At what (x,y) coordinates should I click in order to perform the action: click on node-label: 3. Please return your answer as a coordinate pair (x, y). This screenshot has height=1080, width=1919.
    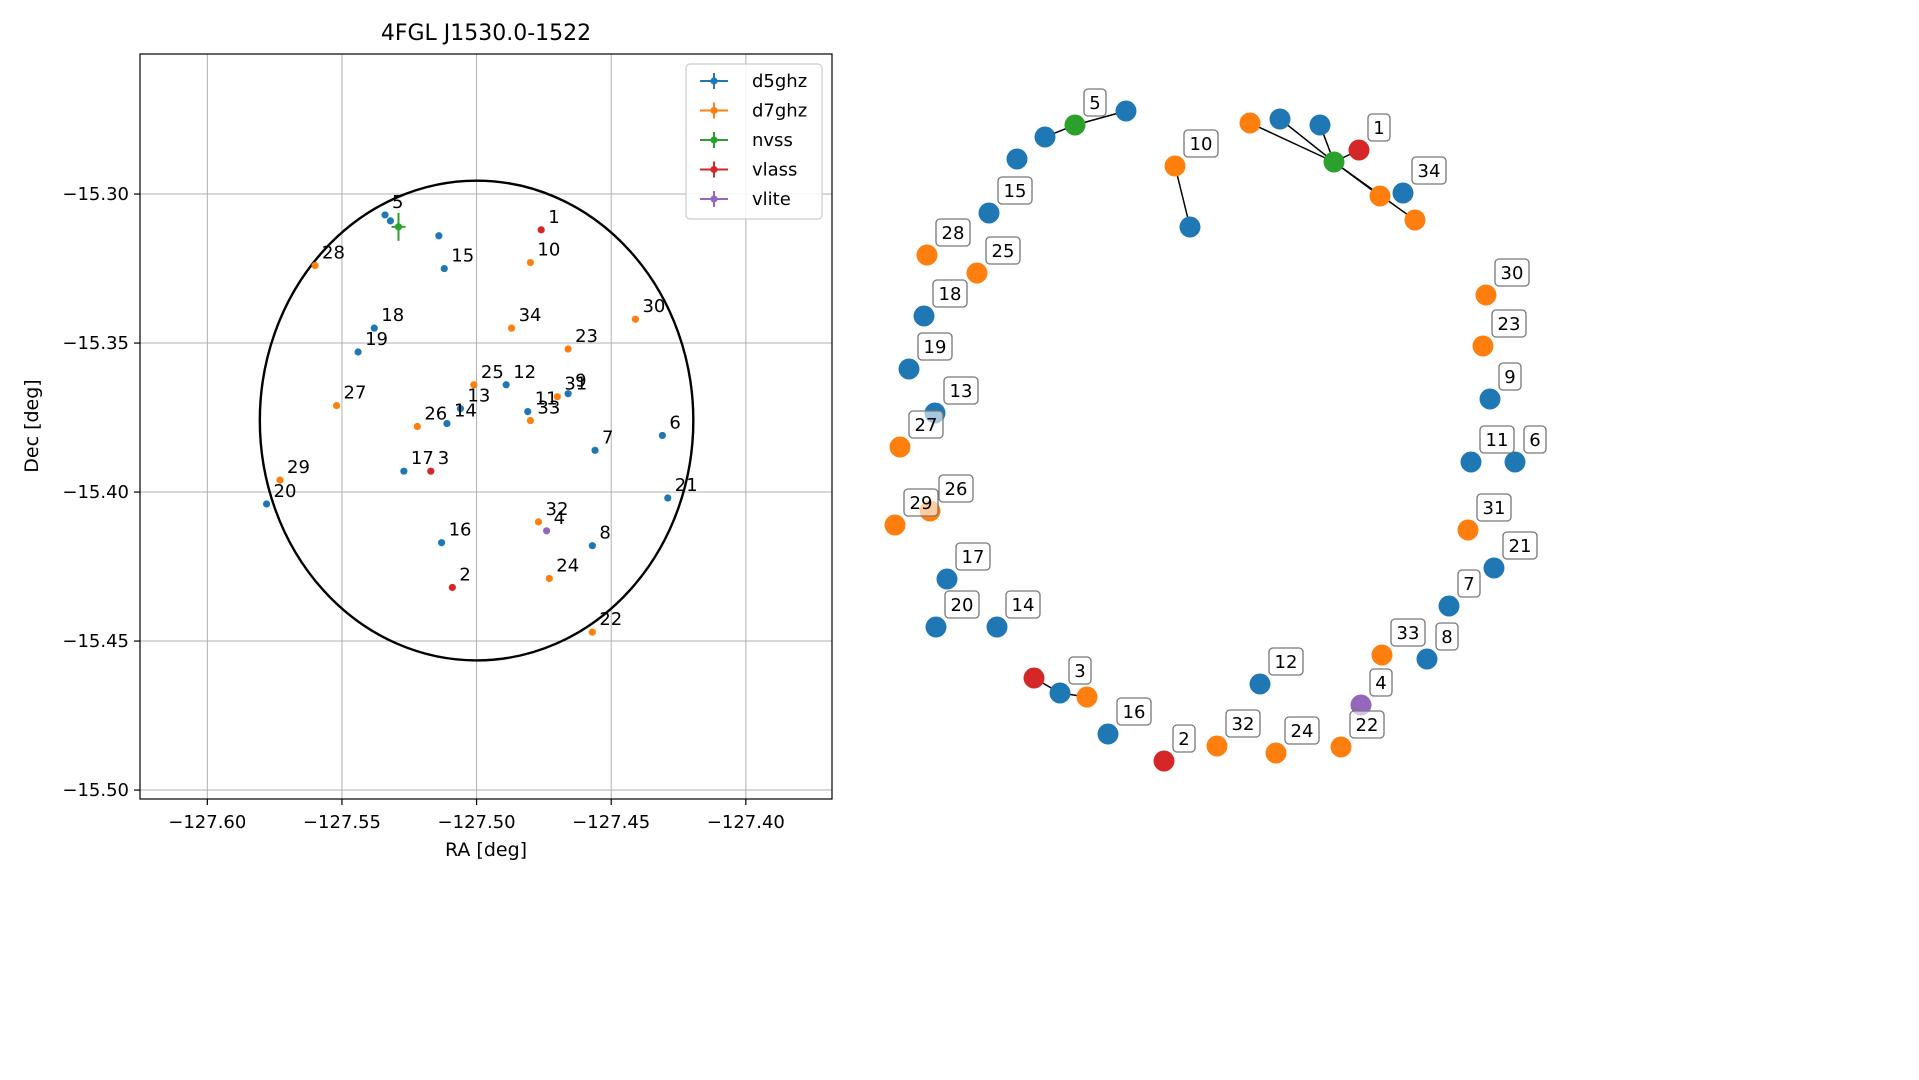
    Looking at the image, I should click on (1079, 671).